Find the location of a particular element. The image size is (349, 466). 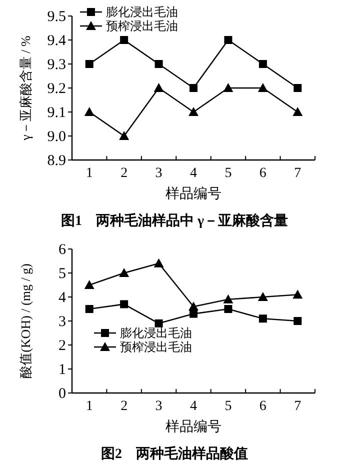

text: 图1 两种毛油样品中 γ－亚麻酸含量 is located at coordinates (174, 220).